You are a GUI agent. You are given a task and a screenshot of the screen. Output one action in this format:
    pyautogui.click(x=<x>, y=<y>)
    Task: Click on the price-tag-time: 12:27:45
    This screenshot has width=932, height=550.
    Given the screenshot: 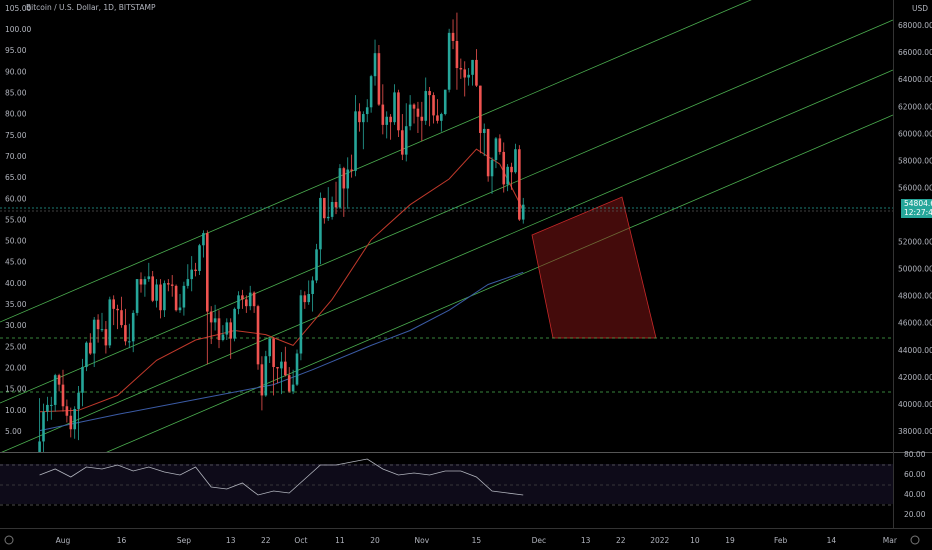 What is the action you would take?
    pyautogui.click(x=918, y=212)
    